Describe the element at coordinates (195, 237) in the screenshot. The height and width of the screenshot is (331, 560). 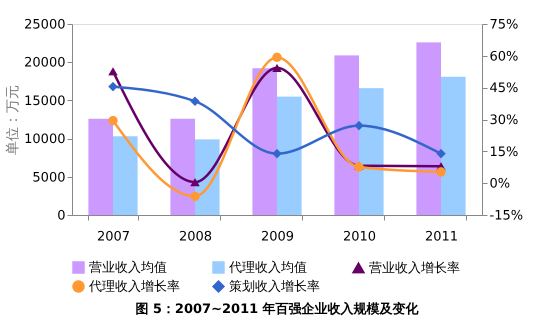
I see `x-tick-label: 2008` at that location.